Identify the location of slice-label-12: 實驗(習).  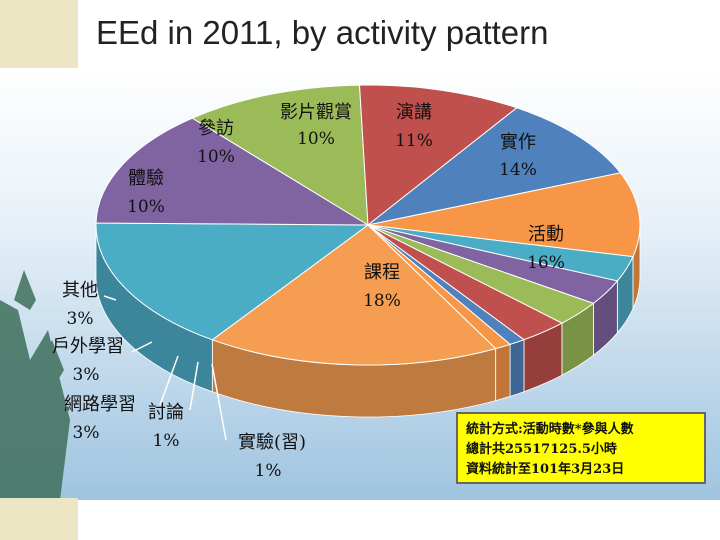
(272, 442).